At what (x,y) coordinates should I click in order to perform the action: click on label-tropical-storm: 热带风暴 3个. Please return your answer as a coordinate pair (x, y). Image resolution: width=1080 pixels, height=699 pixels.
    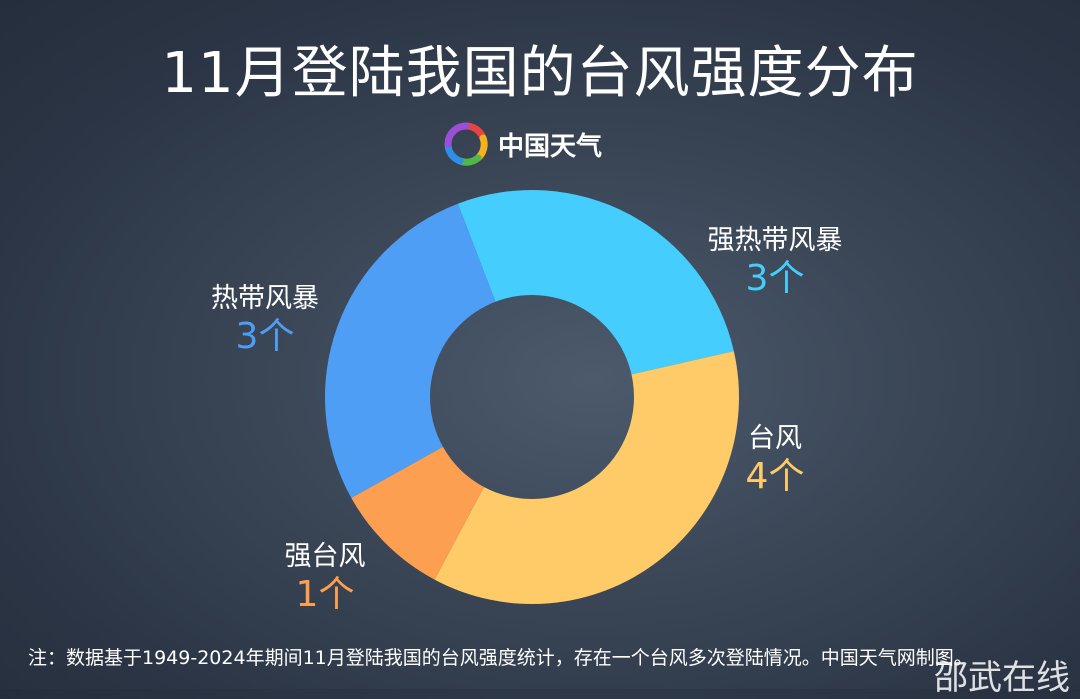
    Looking at the image, I should click on (265, 317).